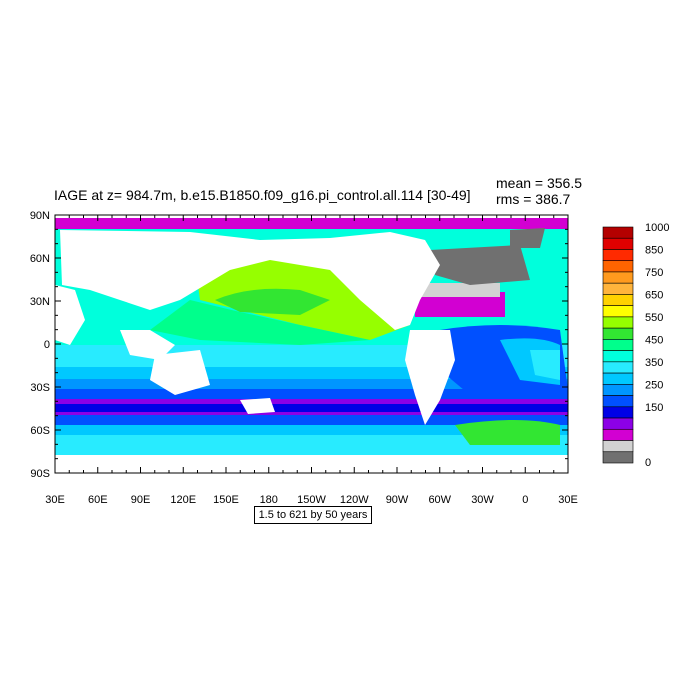  Describe the element at coordinates (654, 318) in the screenshot. I see `colorbar-label: 550` at that location.